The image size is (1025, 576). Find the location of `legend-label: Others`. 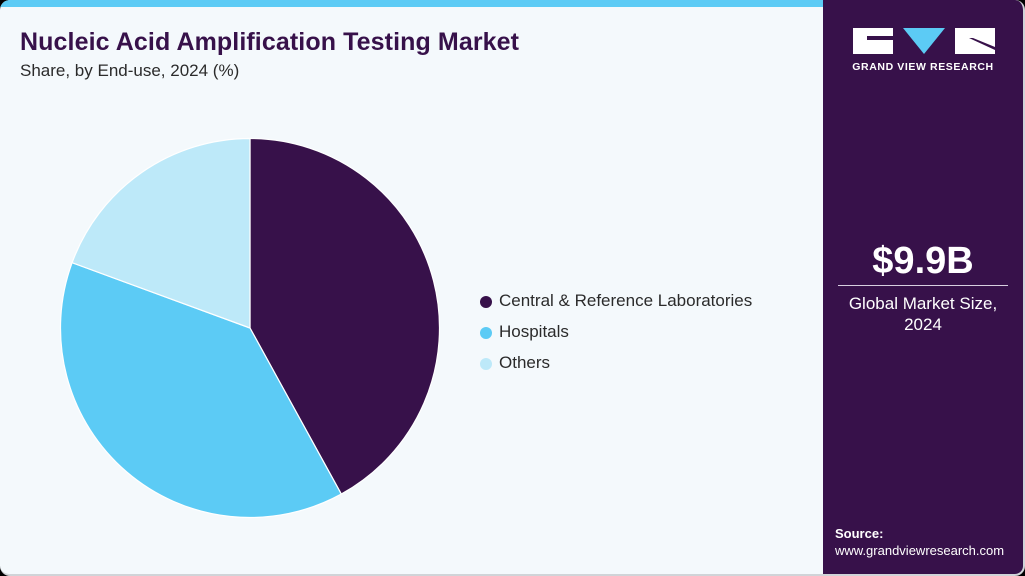

legend-label: Others is located at coordinates (525, 362).